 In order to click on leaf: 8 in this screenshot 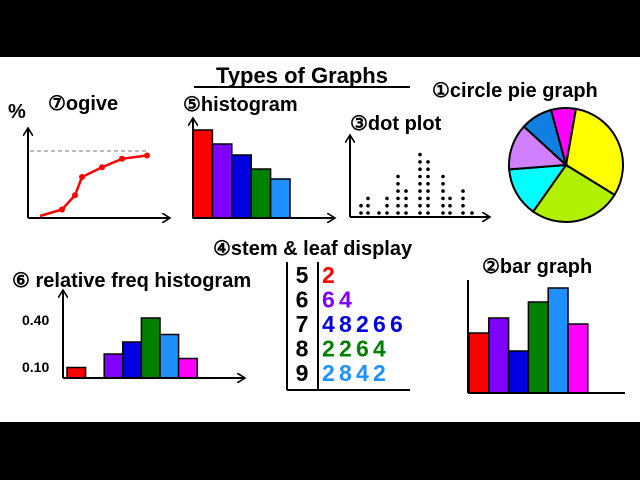, I will do `click(345, 324)`.